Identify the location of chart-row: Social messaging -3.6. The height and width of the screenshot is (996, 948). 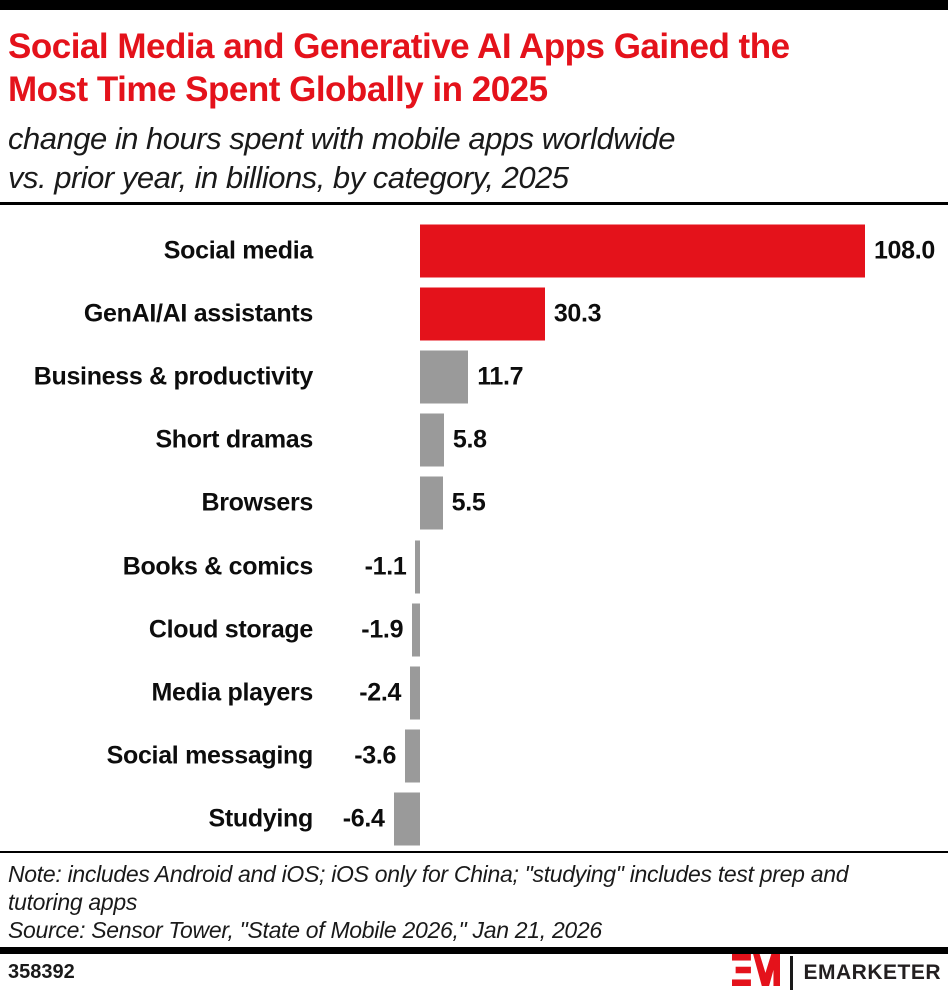
(474, 756).